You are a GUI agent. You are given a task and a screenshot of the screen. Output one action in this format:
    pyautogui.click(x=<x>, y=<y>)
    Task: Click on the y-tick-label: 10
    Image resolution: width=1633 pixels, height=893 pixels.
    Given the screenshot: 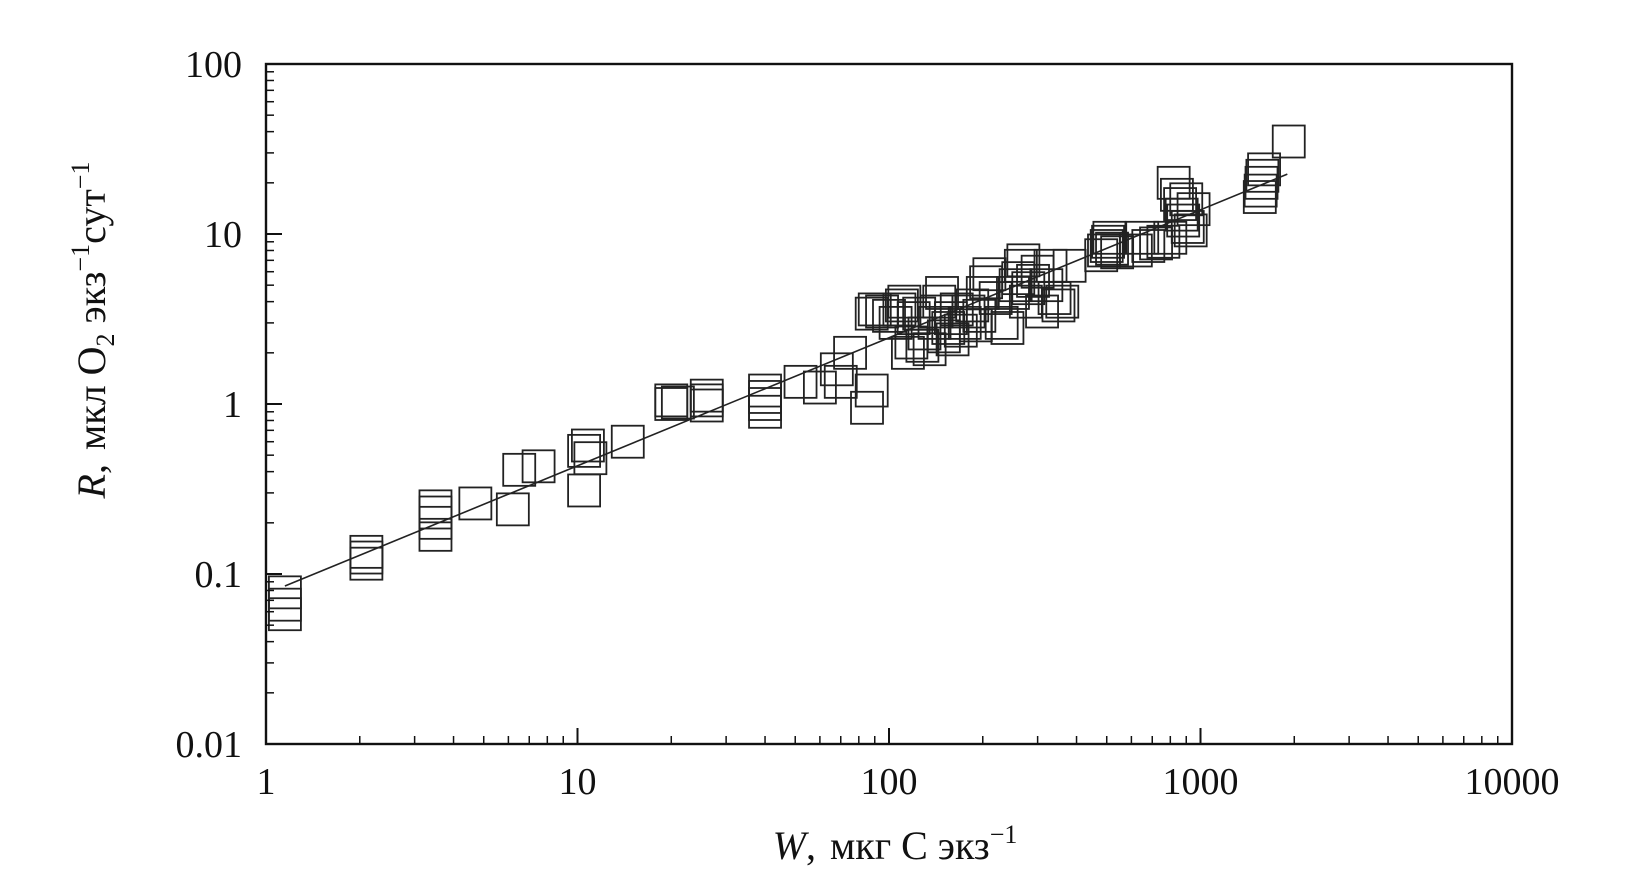 What is the action you would take?
    pyautogui.click(x=223, y=235)
    